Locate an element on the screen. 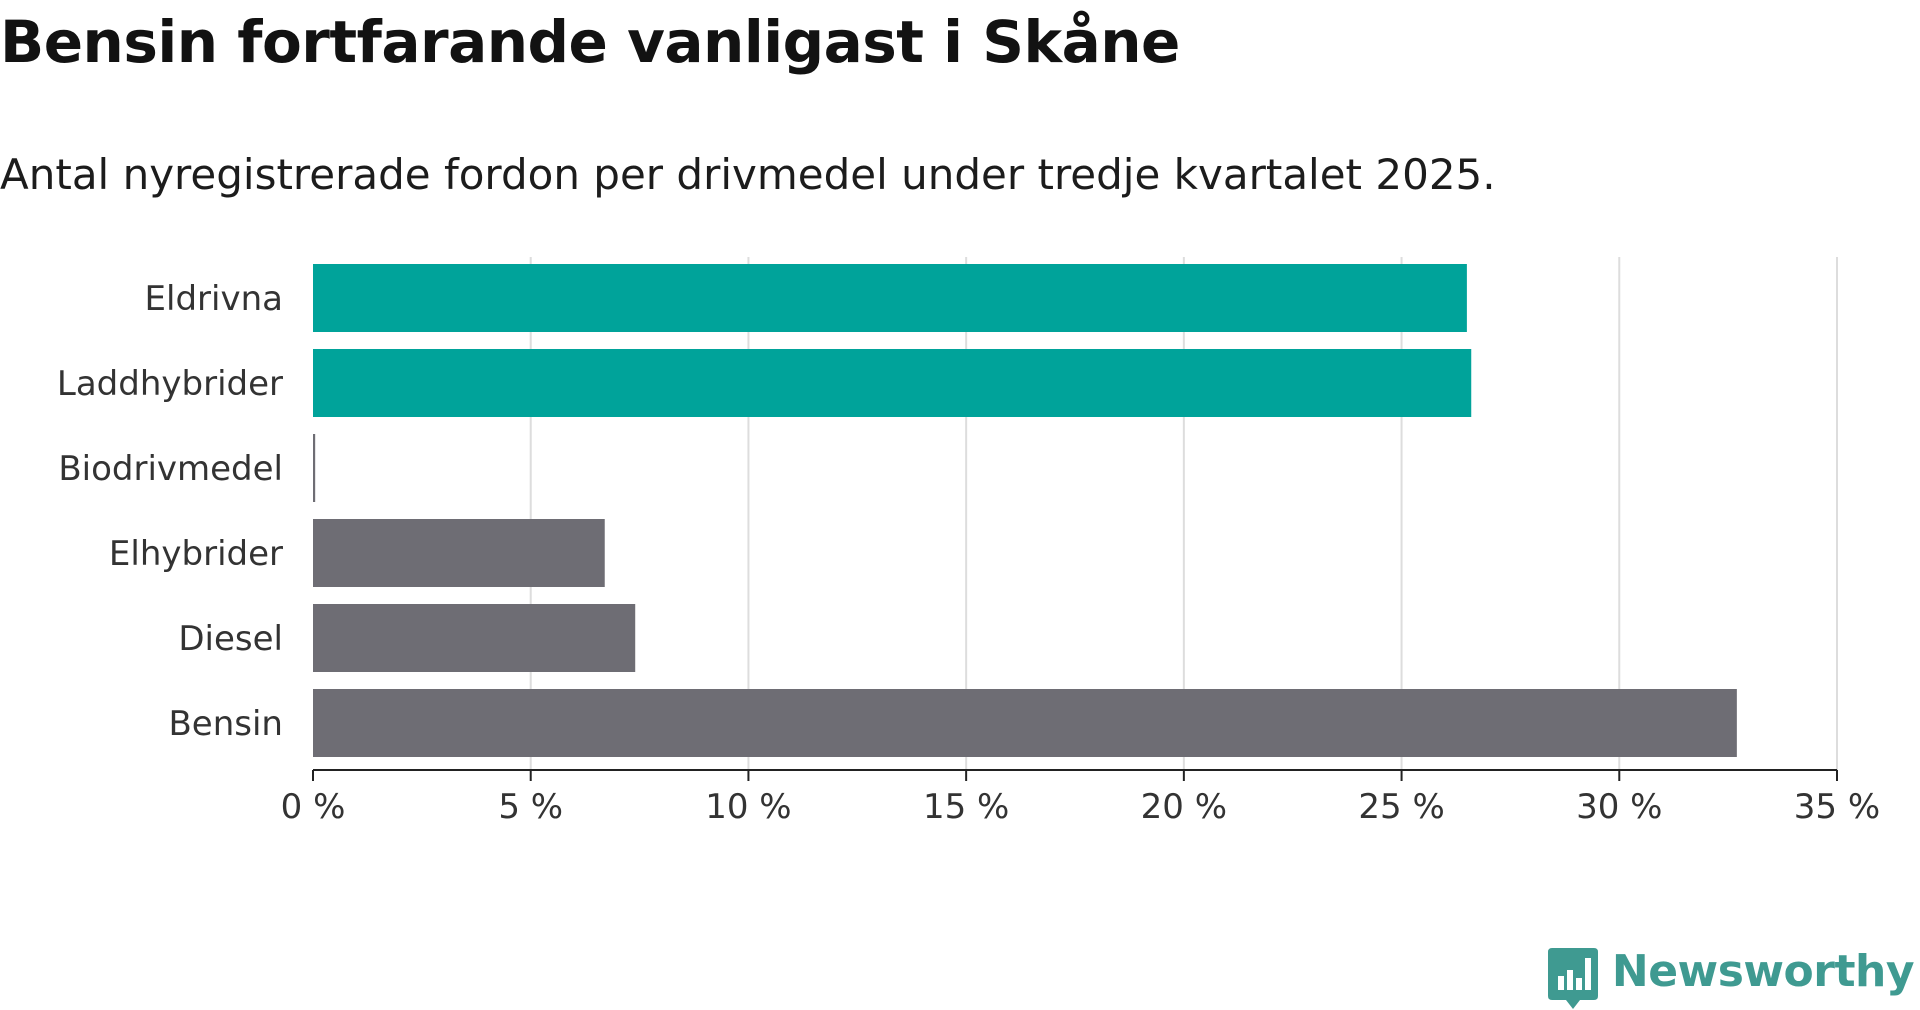 The image size is (1920, 1010). bar-bensin is located at coordinates (1025, 723).